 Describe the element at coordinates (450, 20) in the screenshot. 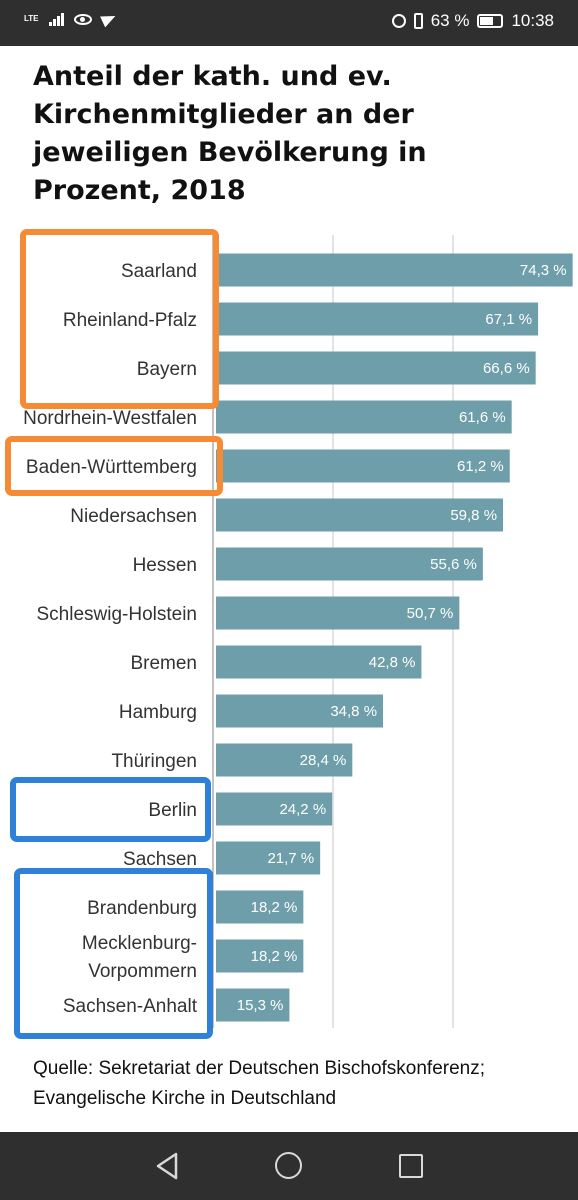

I see `battery-percent: 63 %` at that location.